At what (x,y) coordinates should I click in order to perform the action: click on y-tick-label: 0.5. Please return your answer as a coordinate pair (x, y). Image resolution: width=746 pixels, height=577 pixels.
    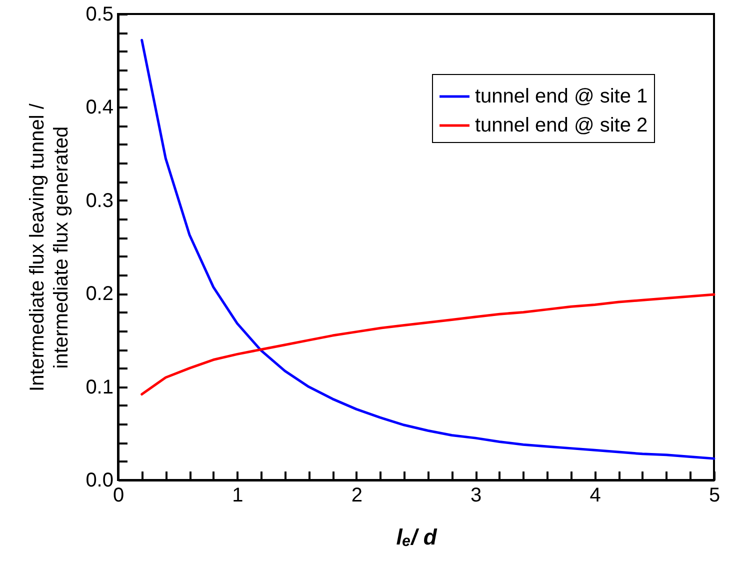
    Looking at the image, I should click on (100, 15).